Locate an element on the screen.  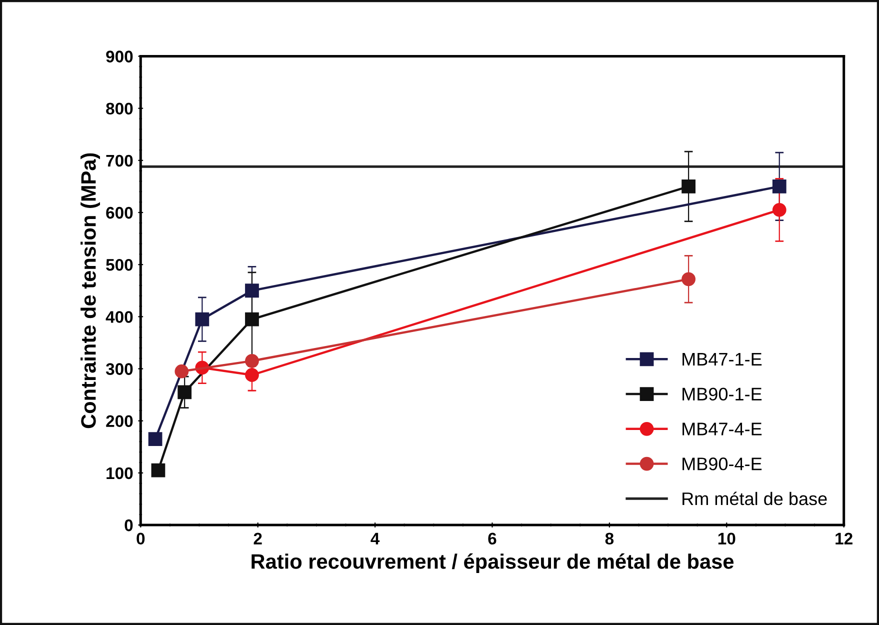
y-tick-label: 400 is located at coordinates (119, 317).